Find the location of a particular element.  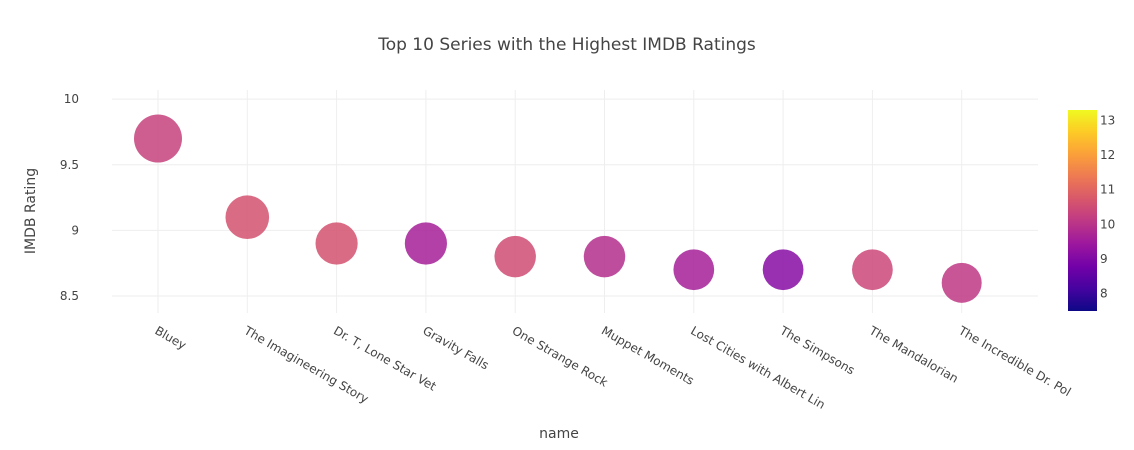

colorbar-tick-labels: 8 9 10 11 12 13 is located at coordinates (1107, 206).